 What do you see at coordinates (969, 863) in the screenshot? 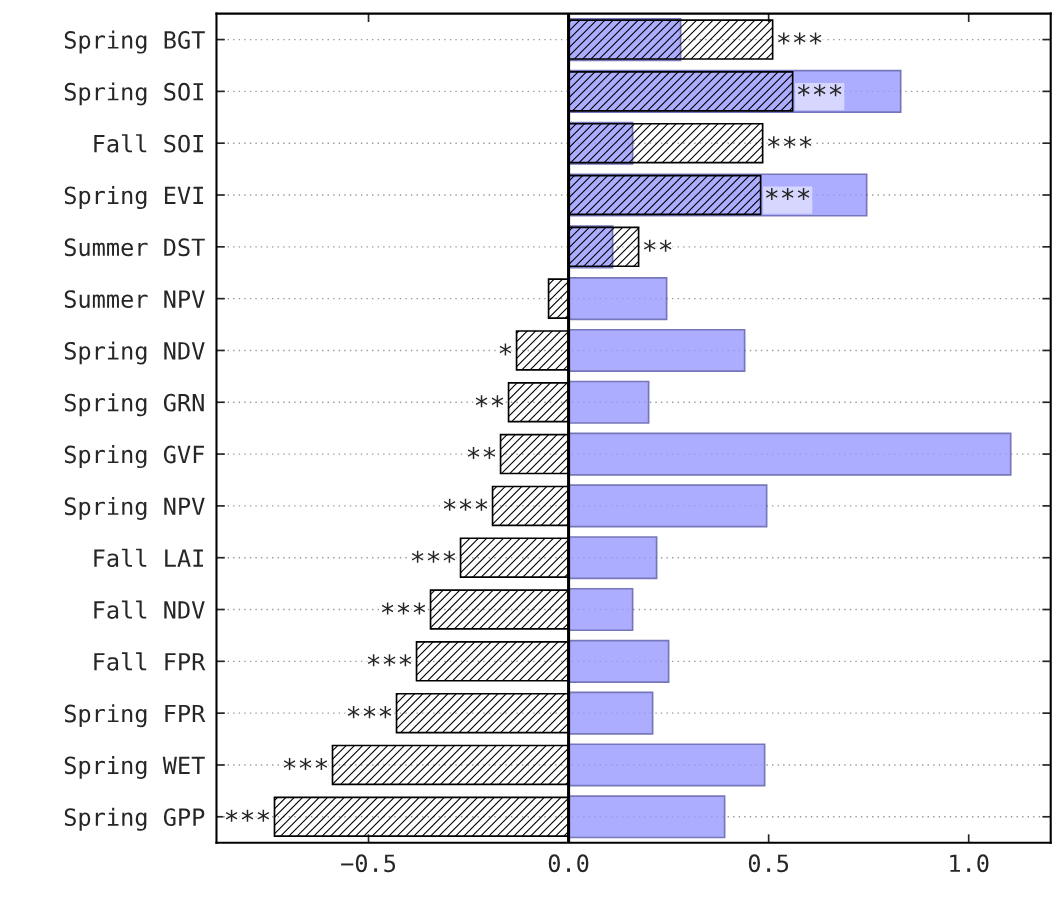
I see `x-tick-label: 1.0` at bounding box center [969, 863].